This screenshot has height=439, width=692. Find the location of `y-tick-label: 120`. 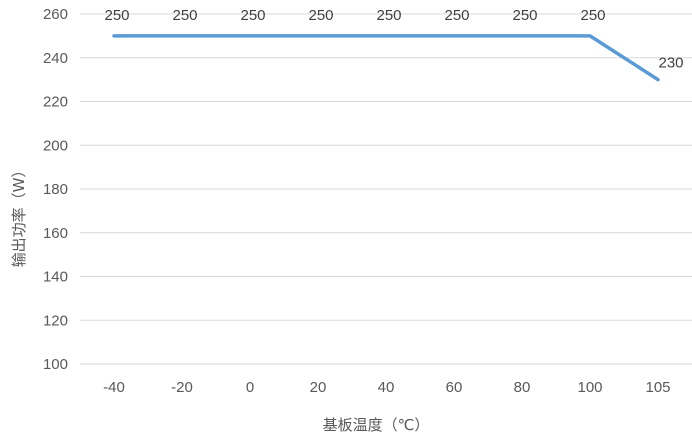

y-tick-label: 120 is located at coordinates (55, 320).